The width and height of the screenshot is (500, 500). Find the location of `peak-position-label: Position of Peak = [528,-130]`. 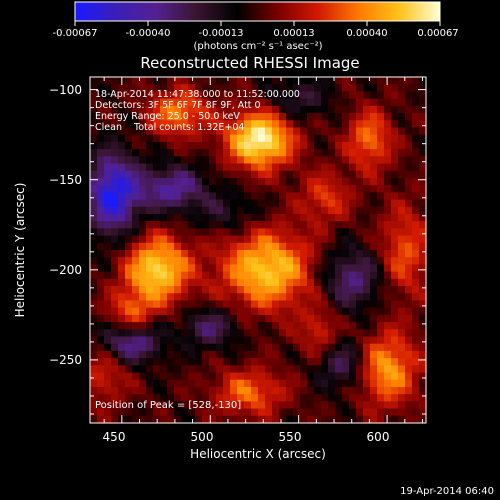

peak-position-label: Position of Peak = [528,-130] is located at coordinates (168, 405).